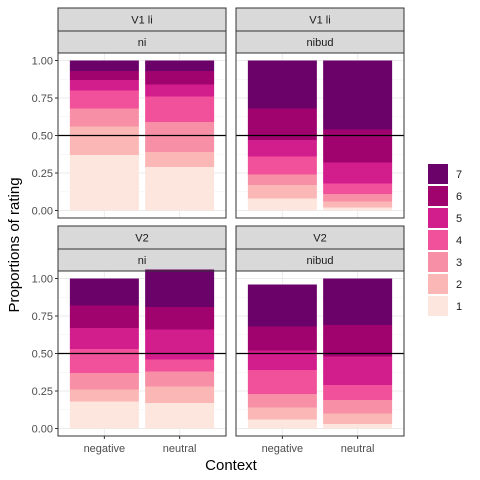 The image size is (480, 480). Describe the element at coordinates (459, 197) in the screenshot. I see `legend-label-6: 6` at that location.